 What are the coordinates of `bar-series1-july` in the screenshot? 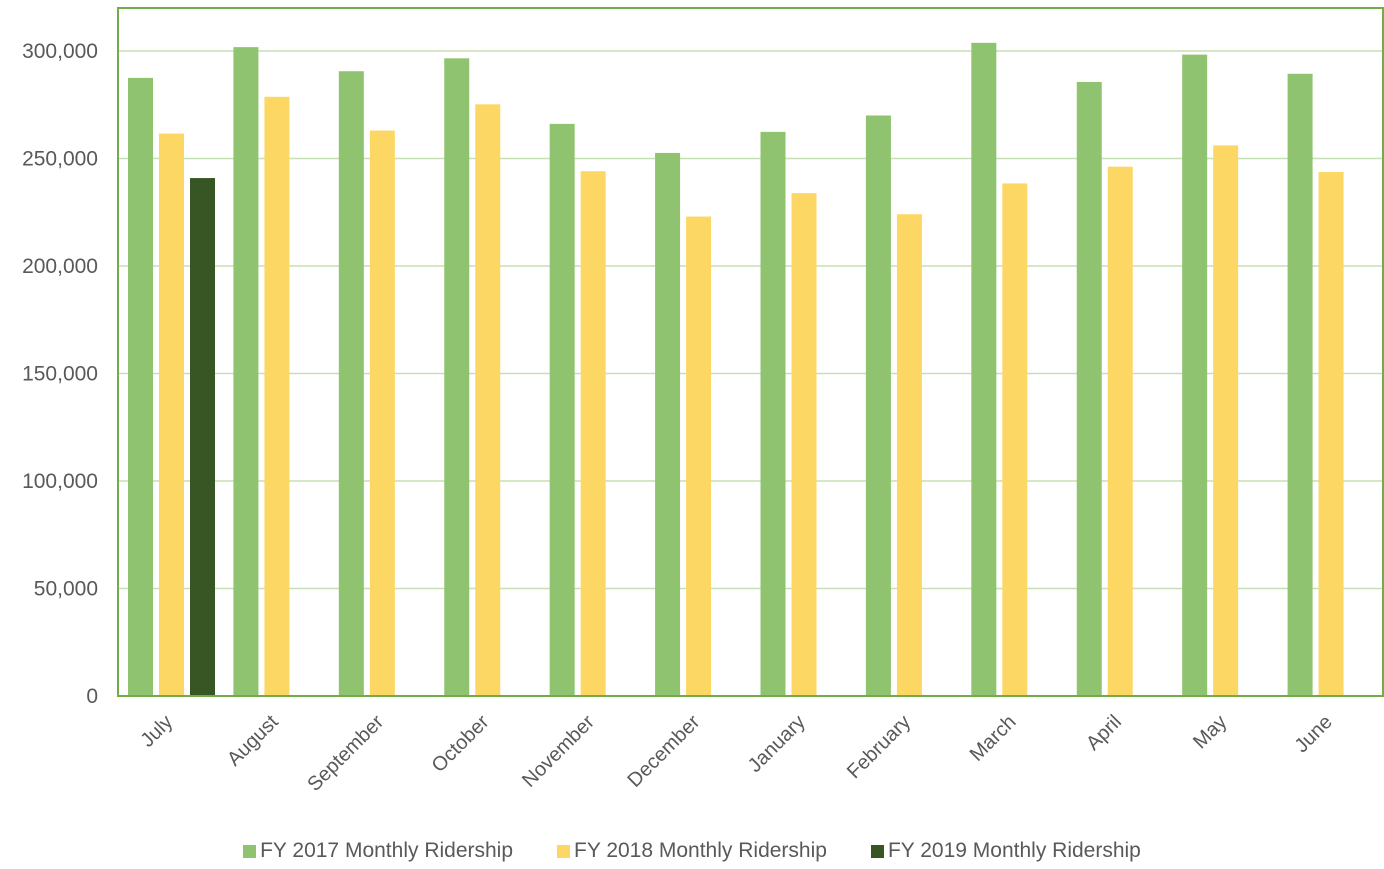 It's located at (140, 386).